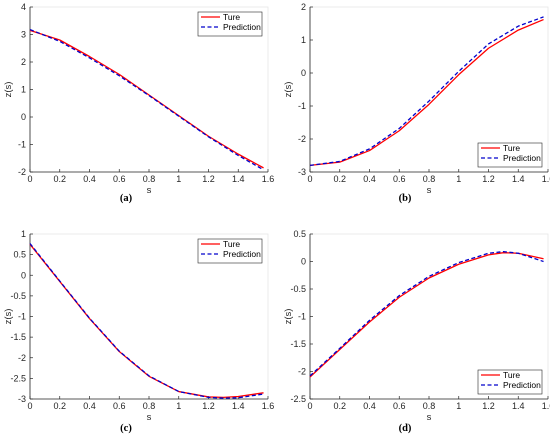  Describe the element at coordinates (23, 7) in the screenshot. I see `y-tick-label: 4` at that location.